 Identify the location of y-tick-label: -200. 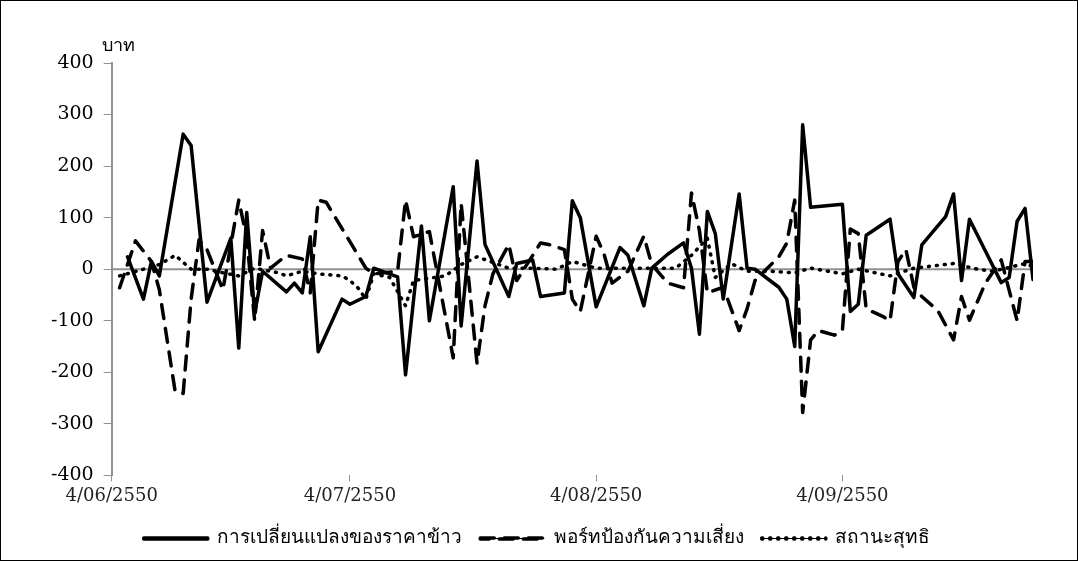
(72, 370).